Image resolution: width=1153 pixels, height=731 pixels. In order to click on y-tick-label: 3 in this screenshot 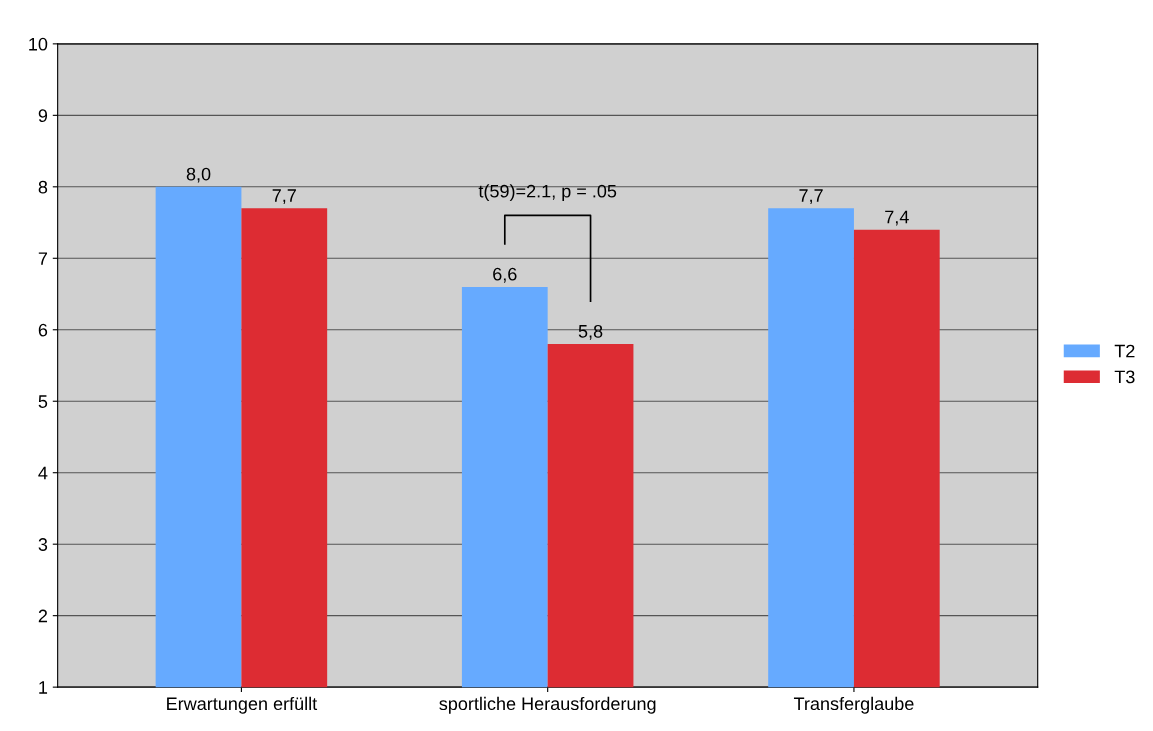, I will do `click(43, 544)`.